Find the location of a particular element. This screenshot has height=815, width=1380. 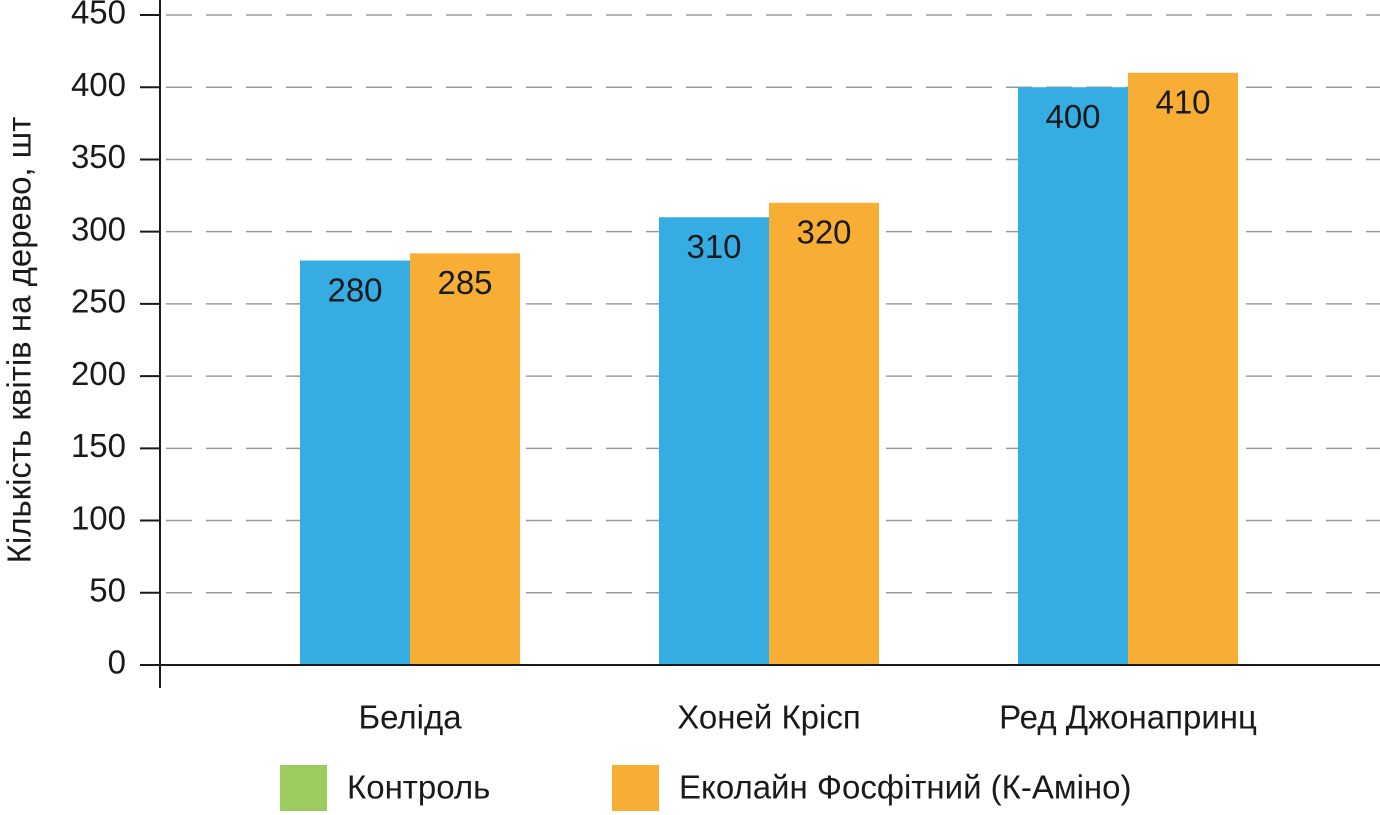

x-tick-label: Ред Джонапринц is located at coordinates (1128, 717).